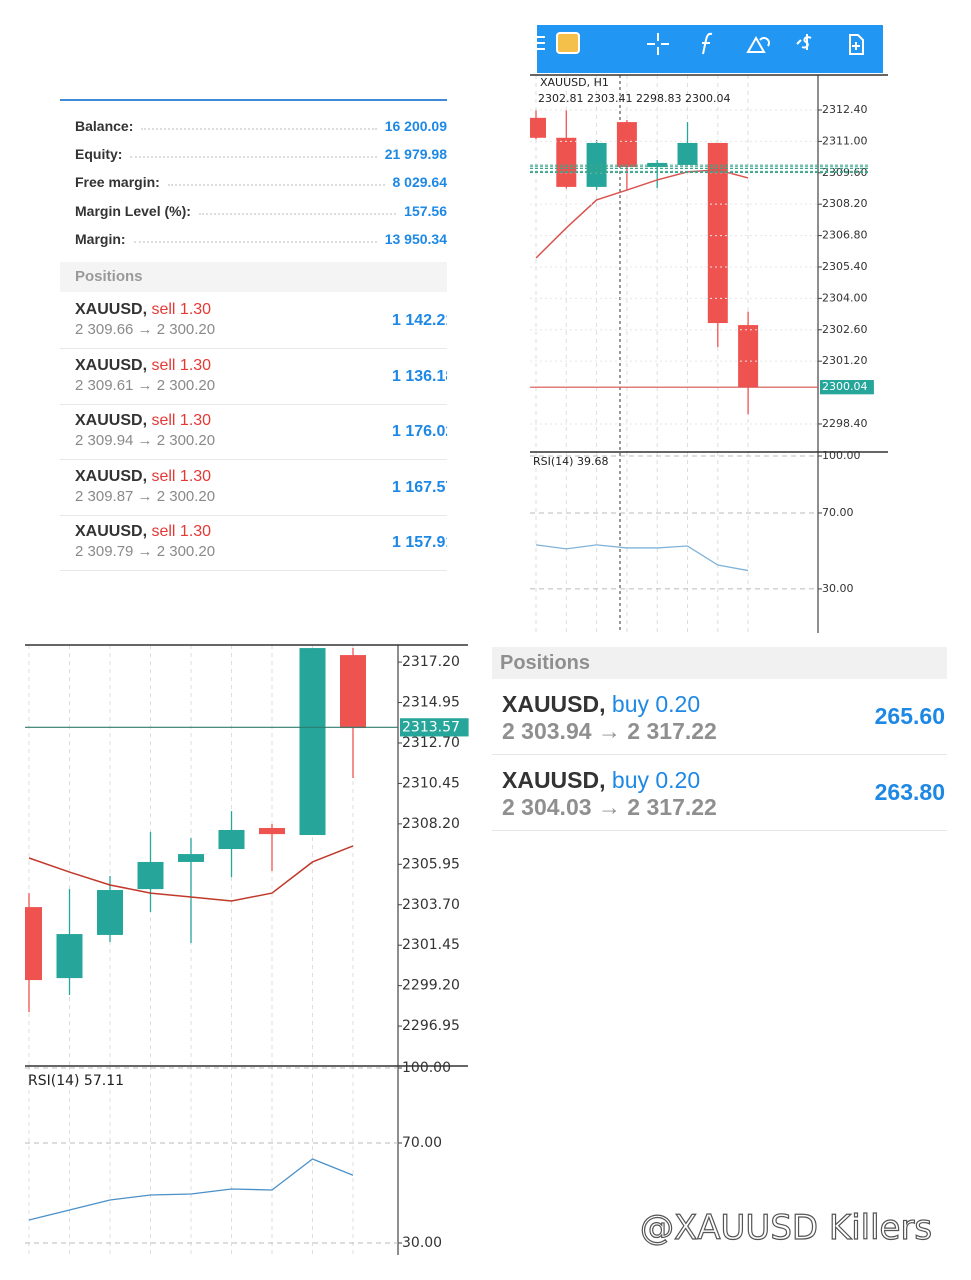 This screenshot has width=971, height=1280. I want to click on y-tick-label: 2305.40, so click(845, 266).